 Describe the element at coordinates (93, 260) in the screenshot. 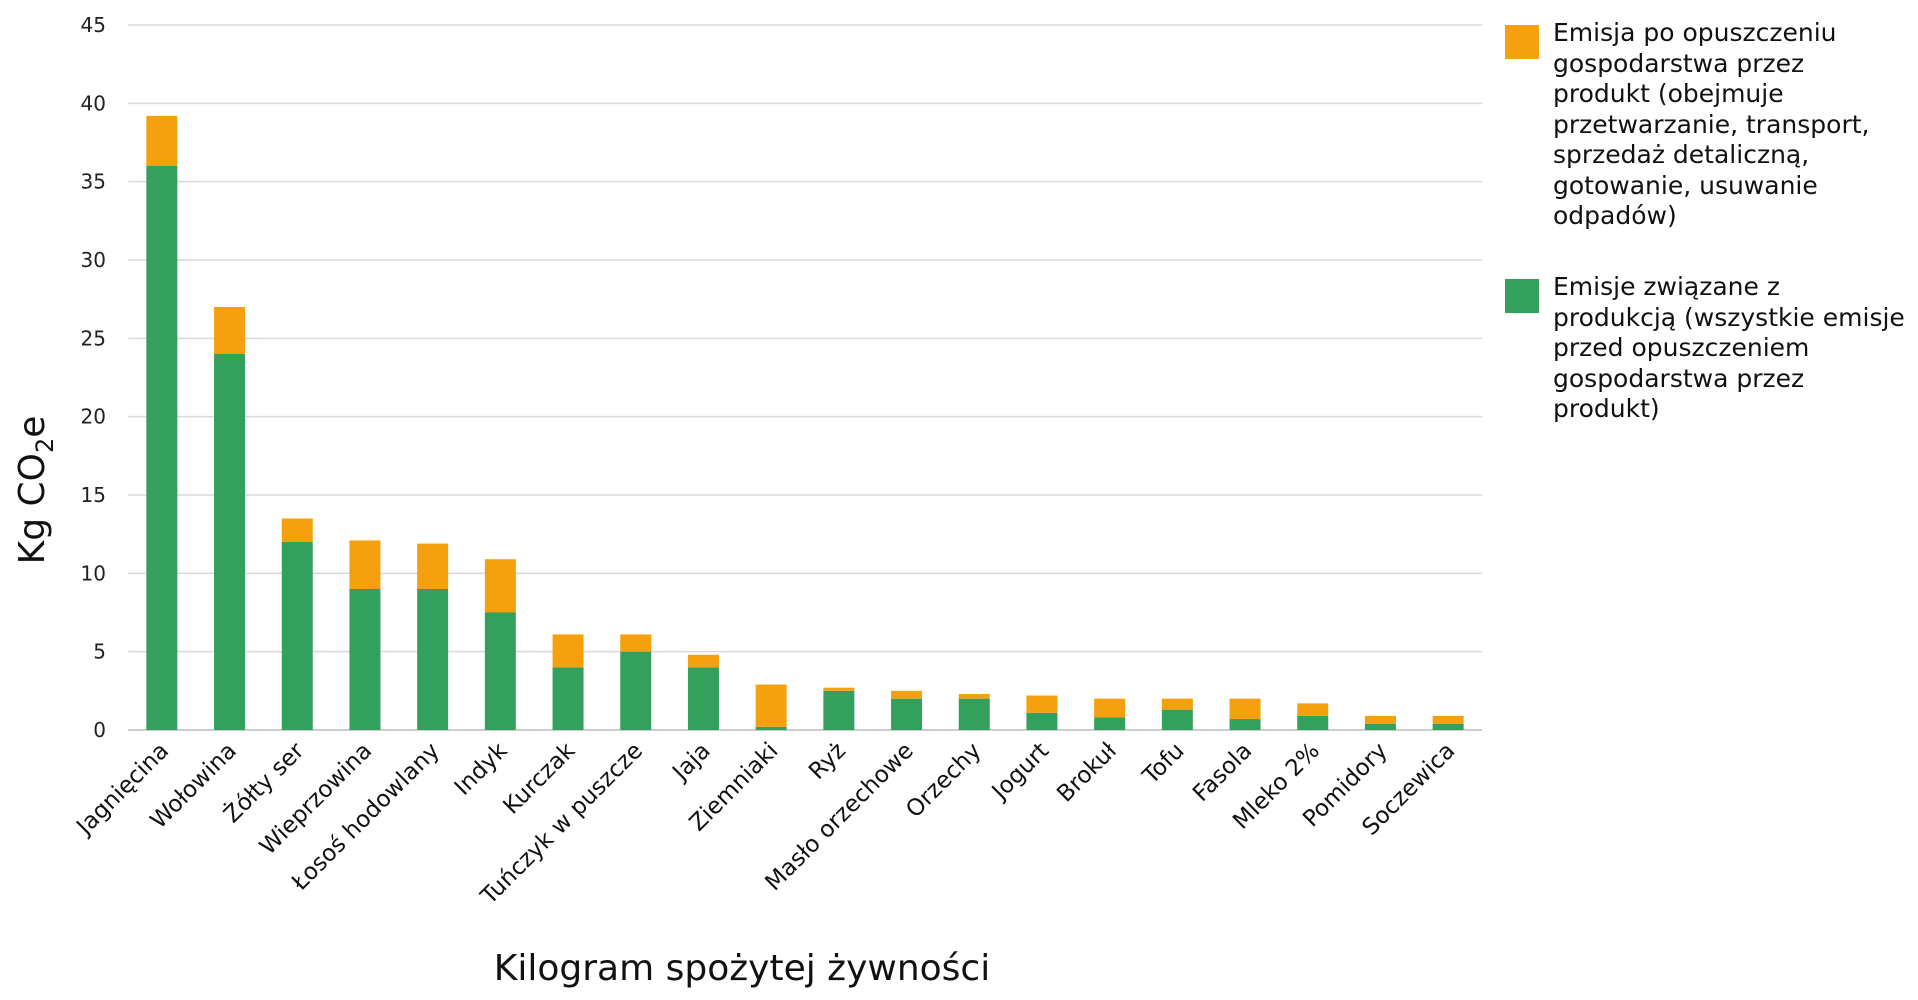

I see `y-tick-label: 30` at that location.